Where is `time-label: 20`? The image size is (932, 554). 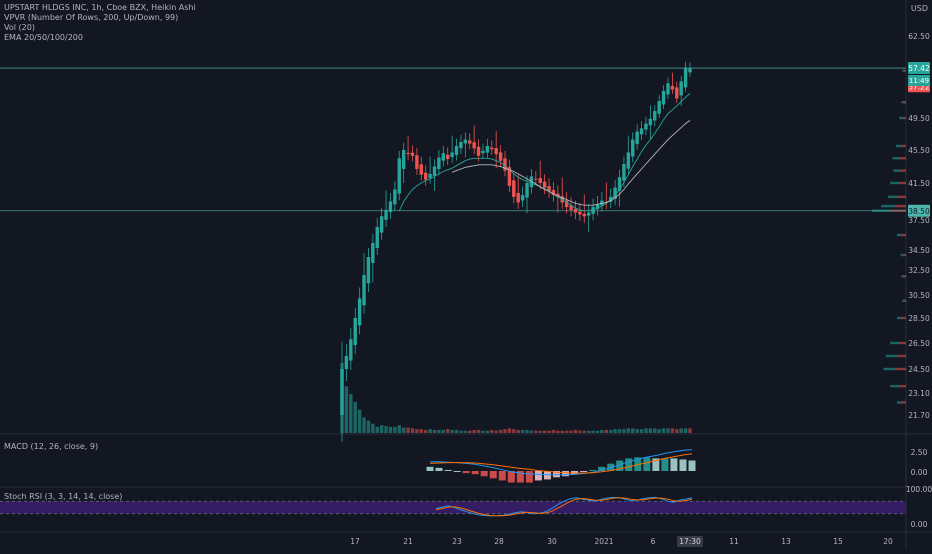
time-label: 20 is located at coordinates (888, 541).